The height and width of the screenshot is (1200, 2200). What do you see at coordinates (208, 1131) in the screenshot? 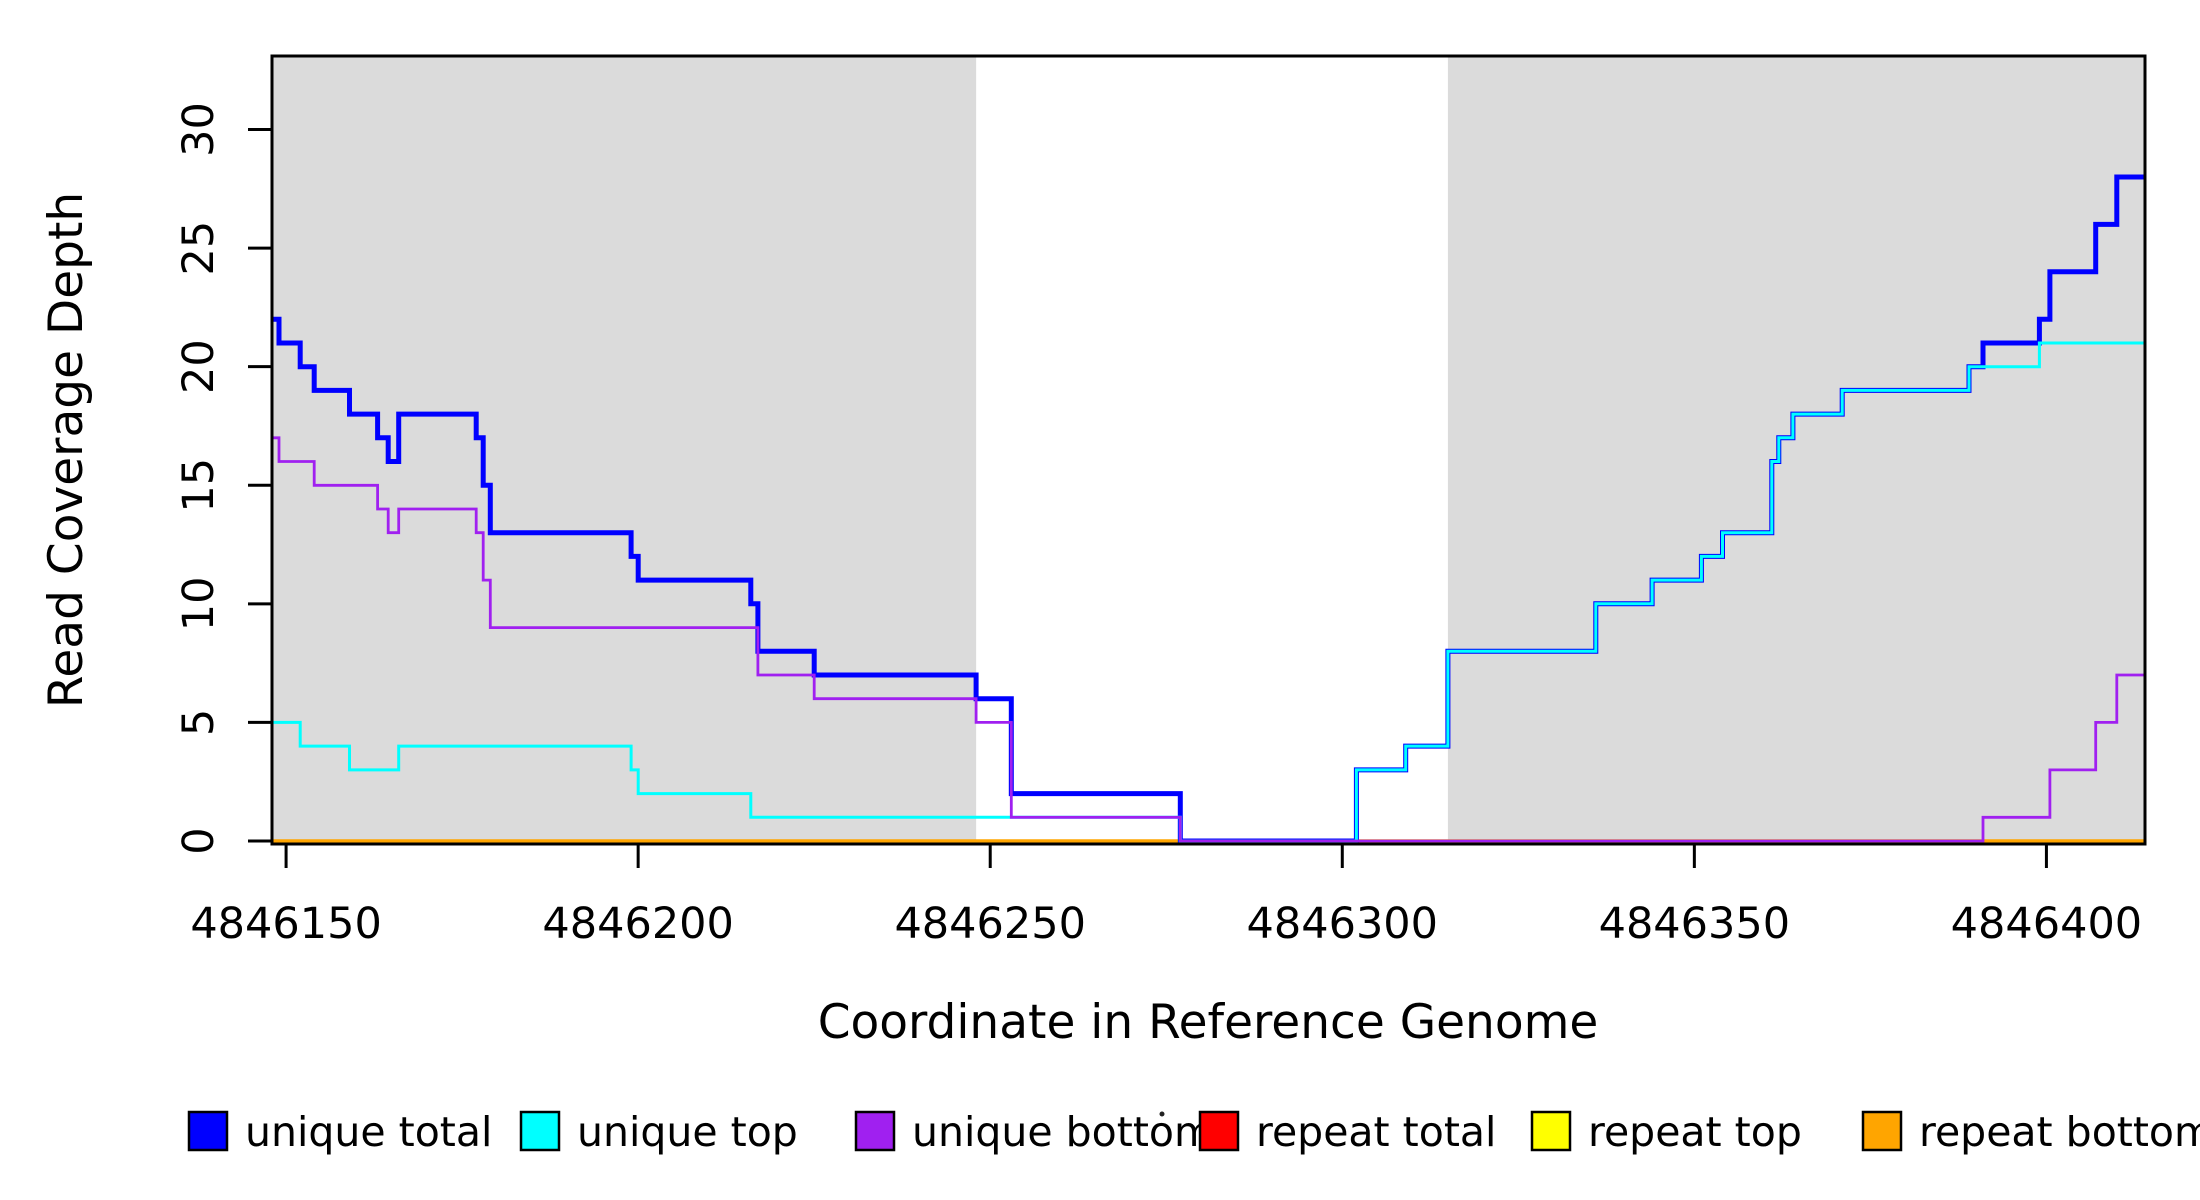
I see `legend-swatch-unique-total` at bounding box center [208, 1131].